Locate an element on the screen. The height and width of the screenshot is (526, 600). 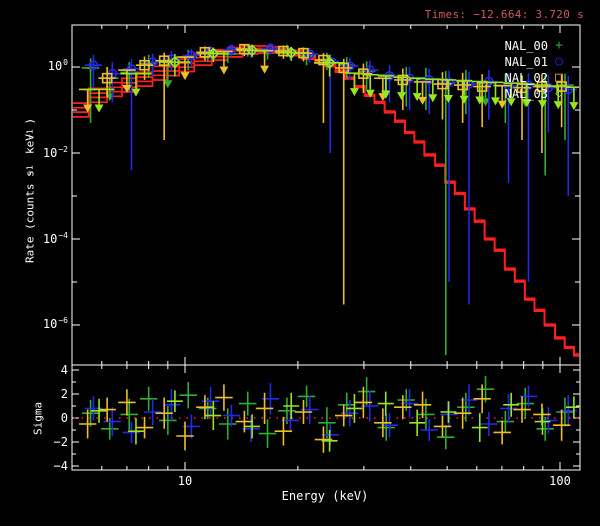
legend-label-nal03: NAL_03 is located at coordinates (526, 94).